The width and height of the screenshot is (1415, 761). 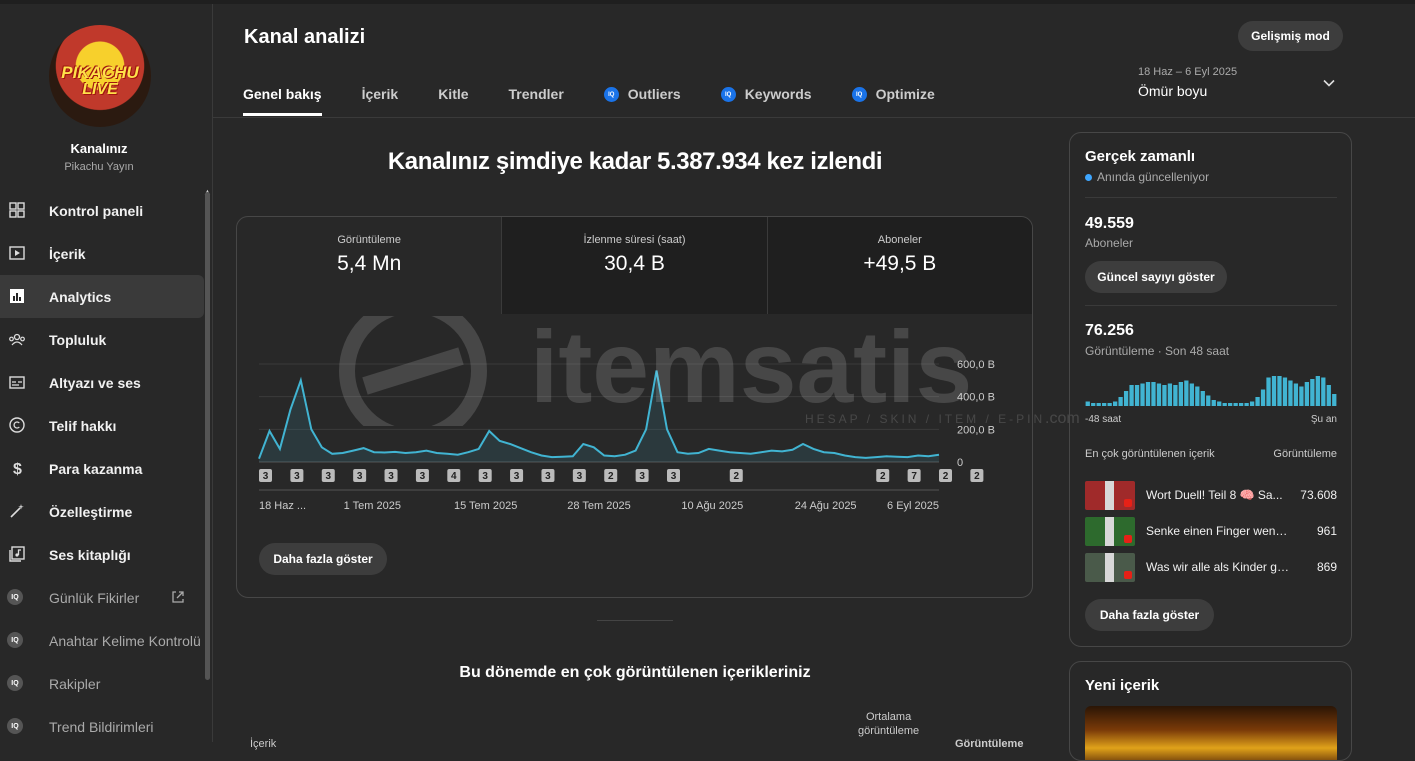 What do you see at coordinates (1329, 83) in the screenshot?
I see `chevron-down-icon` at bounding box center [1329, 83].